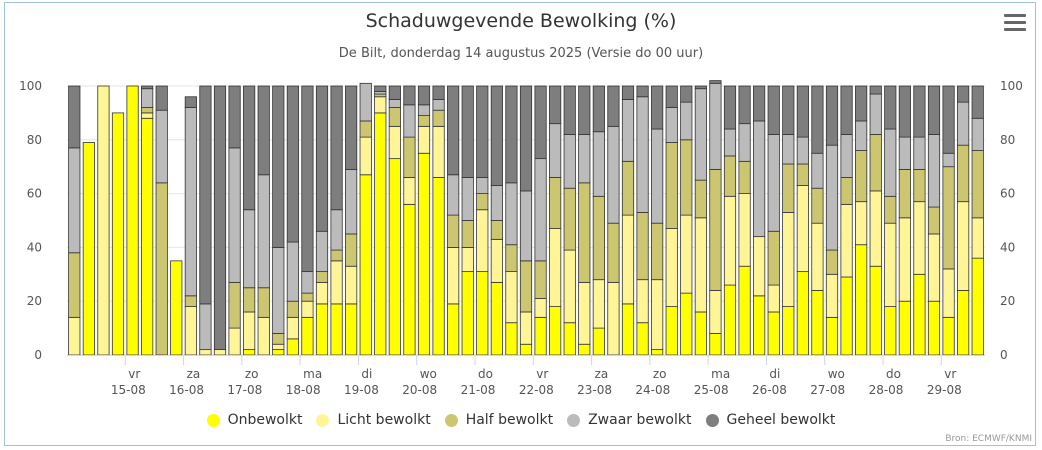 This screenshot has width=1042, height=450. I want to click on legend-item-geheel-bewolkt: Geheel bewolkt, so click(770, 420).